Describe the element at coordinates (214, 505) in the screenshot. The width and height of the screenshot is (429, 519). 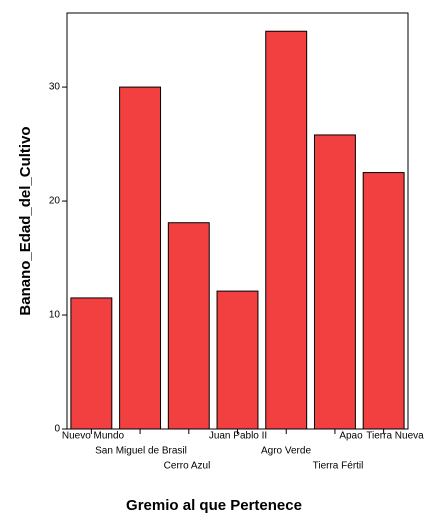
I see `x-axis-title: Gremio al que Pertenece` at that location.